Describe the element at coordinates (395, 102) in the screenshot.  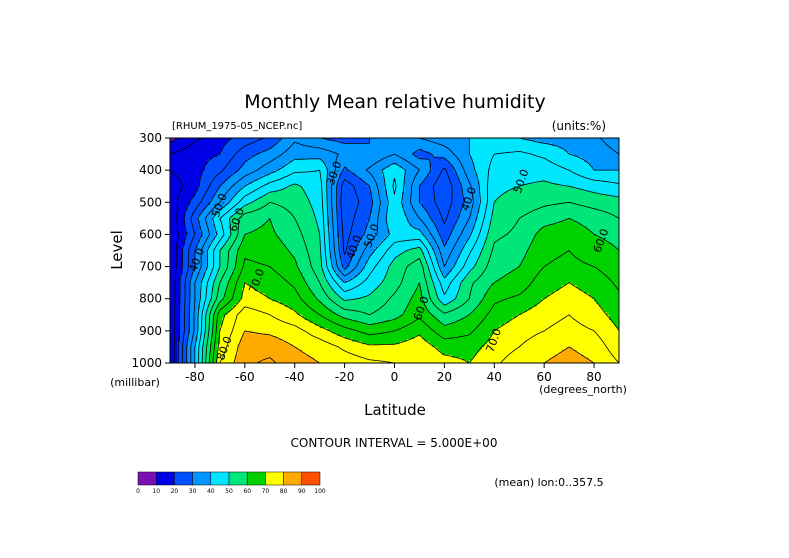
I see `chart-title: Monthly Mean relative humidity` at that location.